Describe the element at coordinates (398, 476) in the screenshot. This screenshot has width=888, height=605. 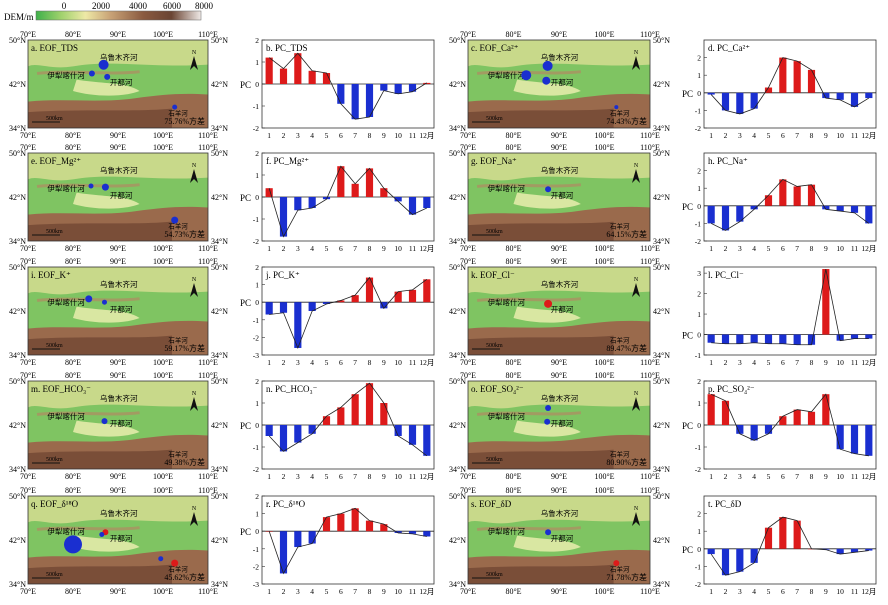
I see `x-tick-label: 10` at that location.